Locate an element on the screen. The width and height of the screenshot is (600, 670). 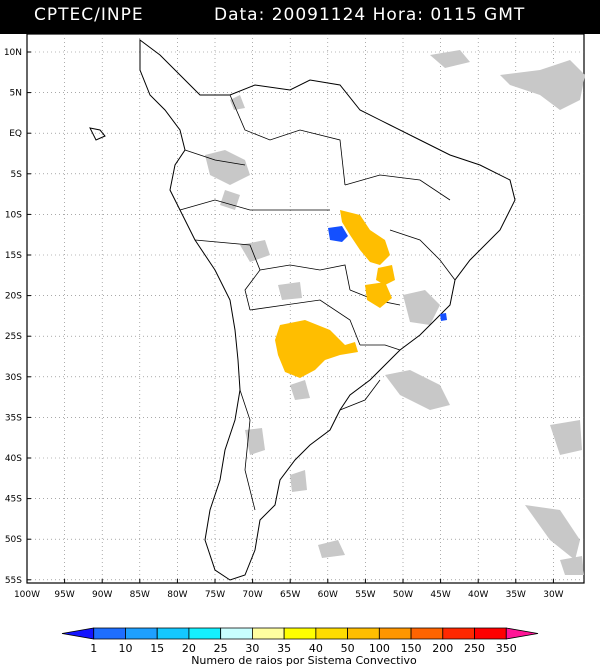
lon-tick-label: 85W is located at coordinates (140, 595).